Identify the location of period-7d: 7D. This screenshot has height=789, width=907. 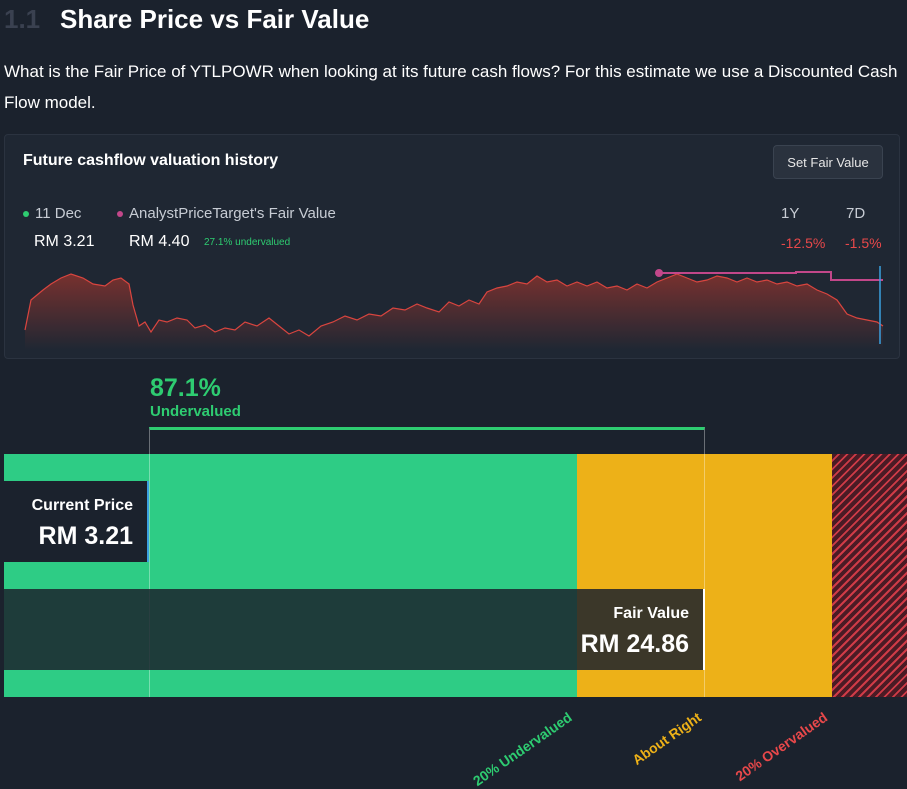
(856, 213).